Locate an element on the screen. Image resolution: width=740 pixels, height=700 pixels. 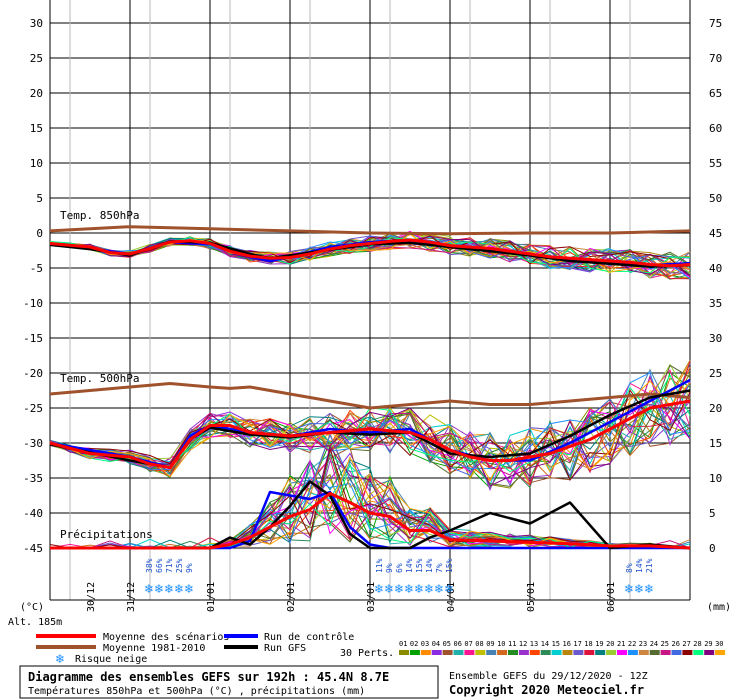
snow-risk-pct: 38% is located at coordinates (149, 565).